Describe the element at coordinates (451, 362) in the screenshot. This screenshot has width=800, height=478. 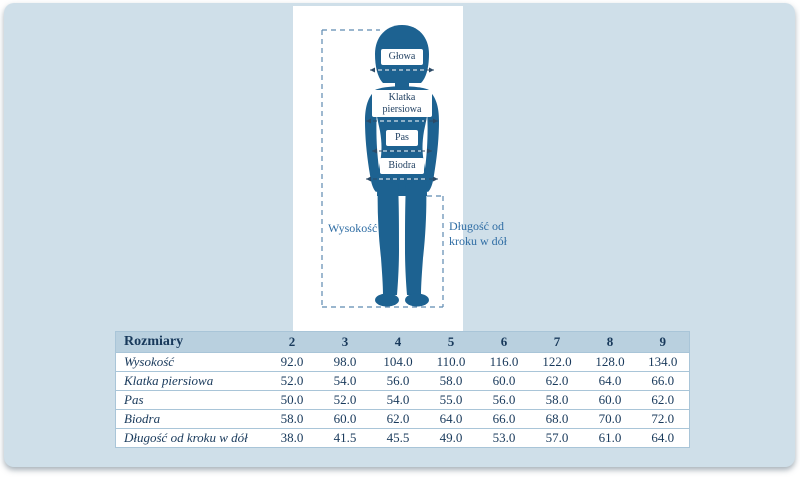
I see `table-cell: 110.0` at that location.